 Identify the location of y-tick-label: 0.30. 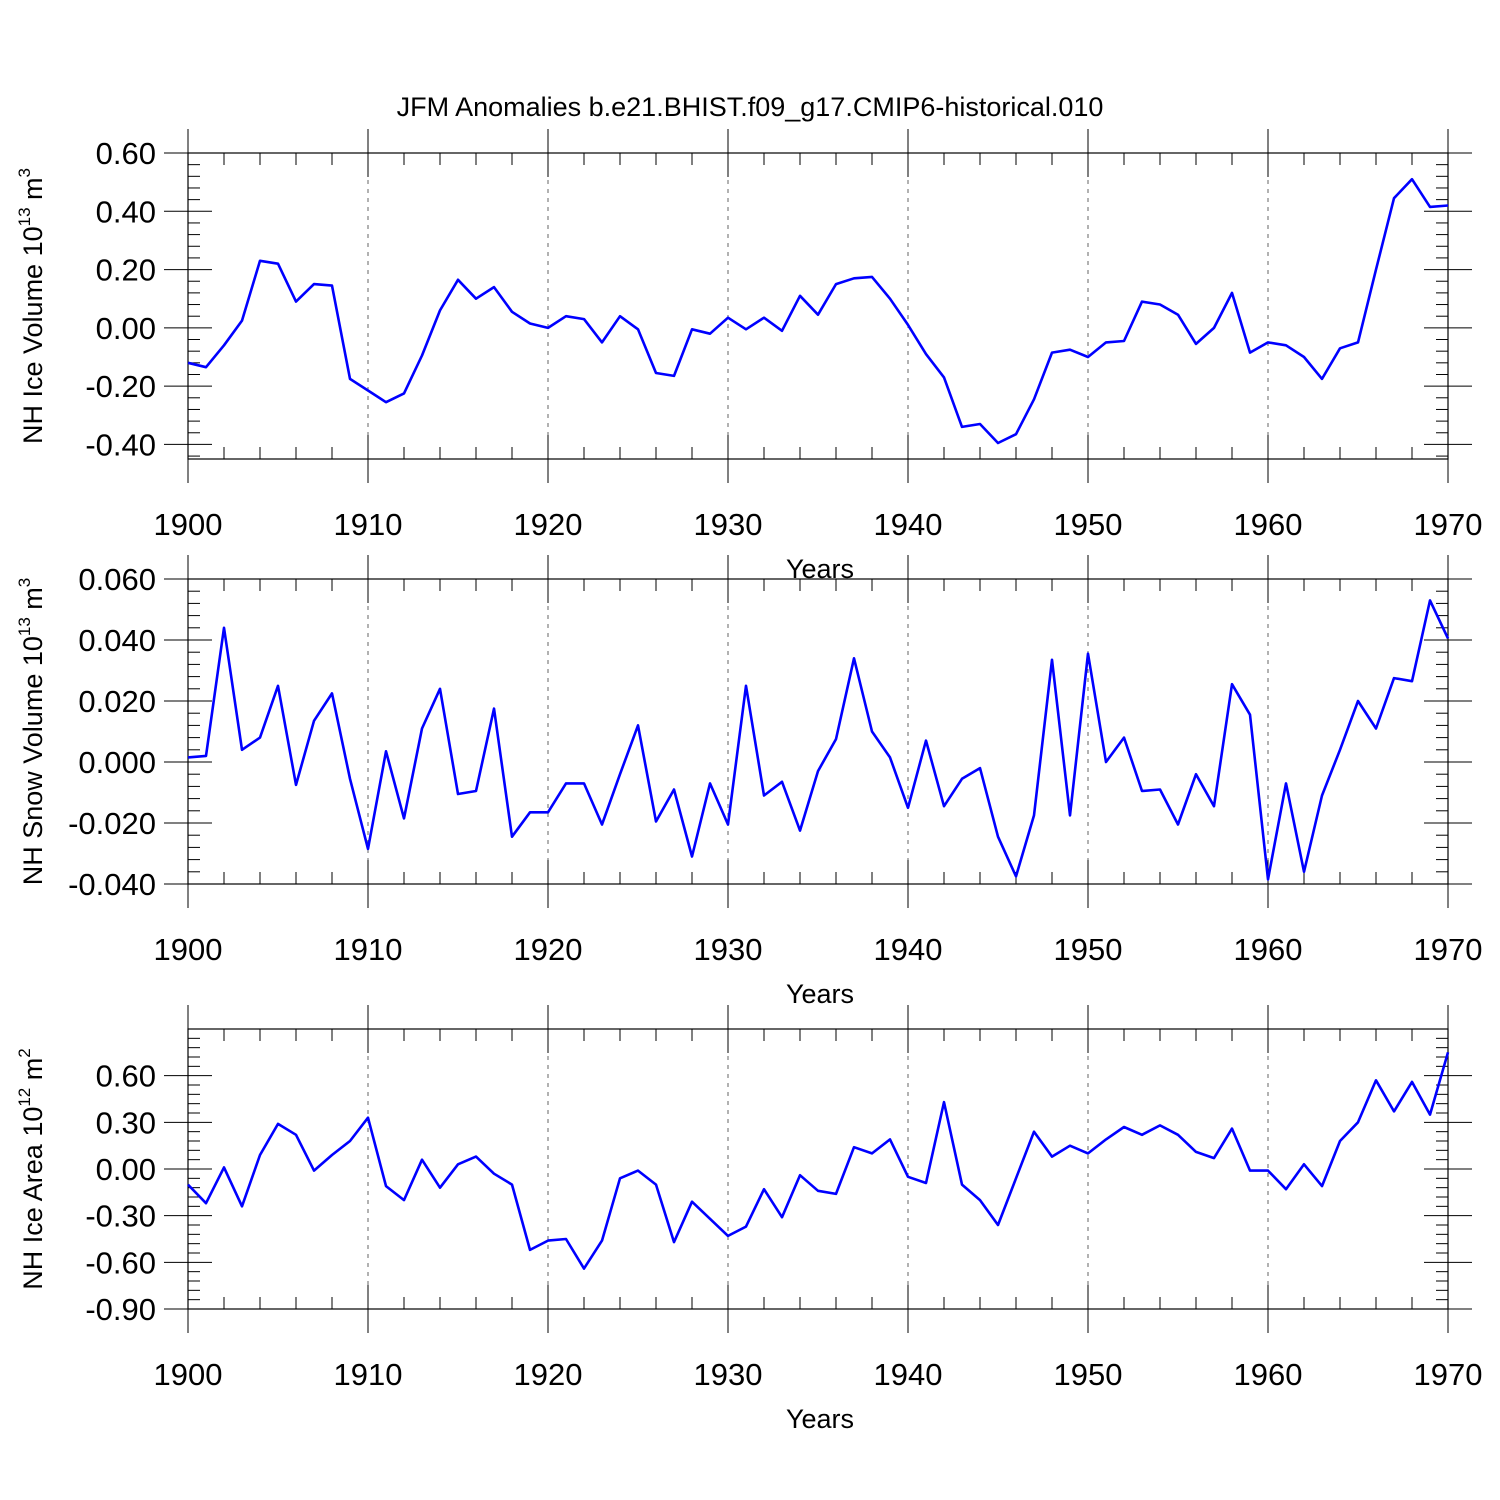
(126, 1122).